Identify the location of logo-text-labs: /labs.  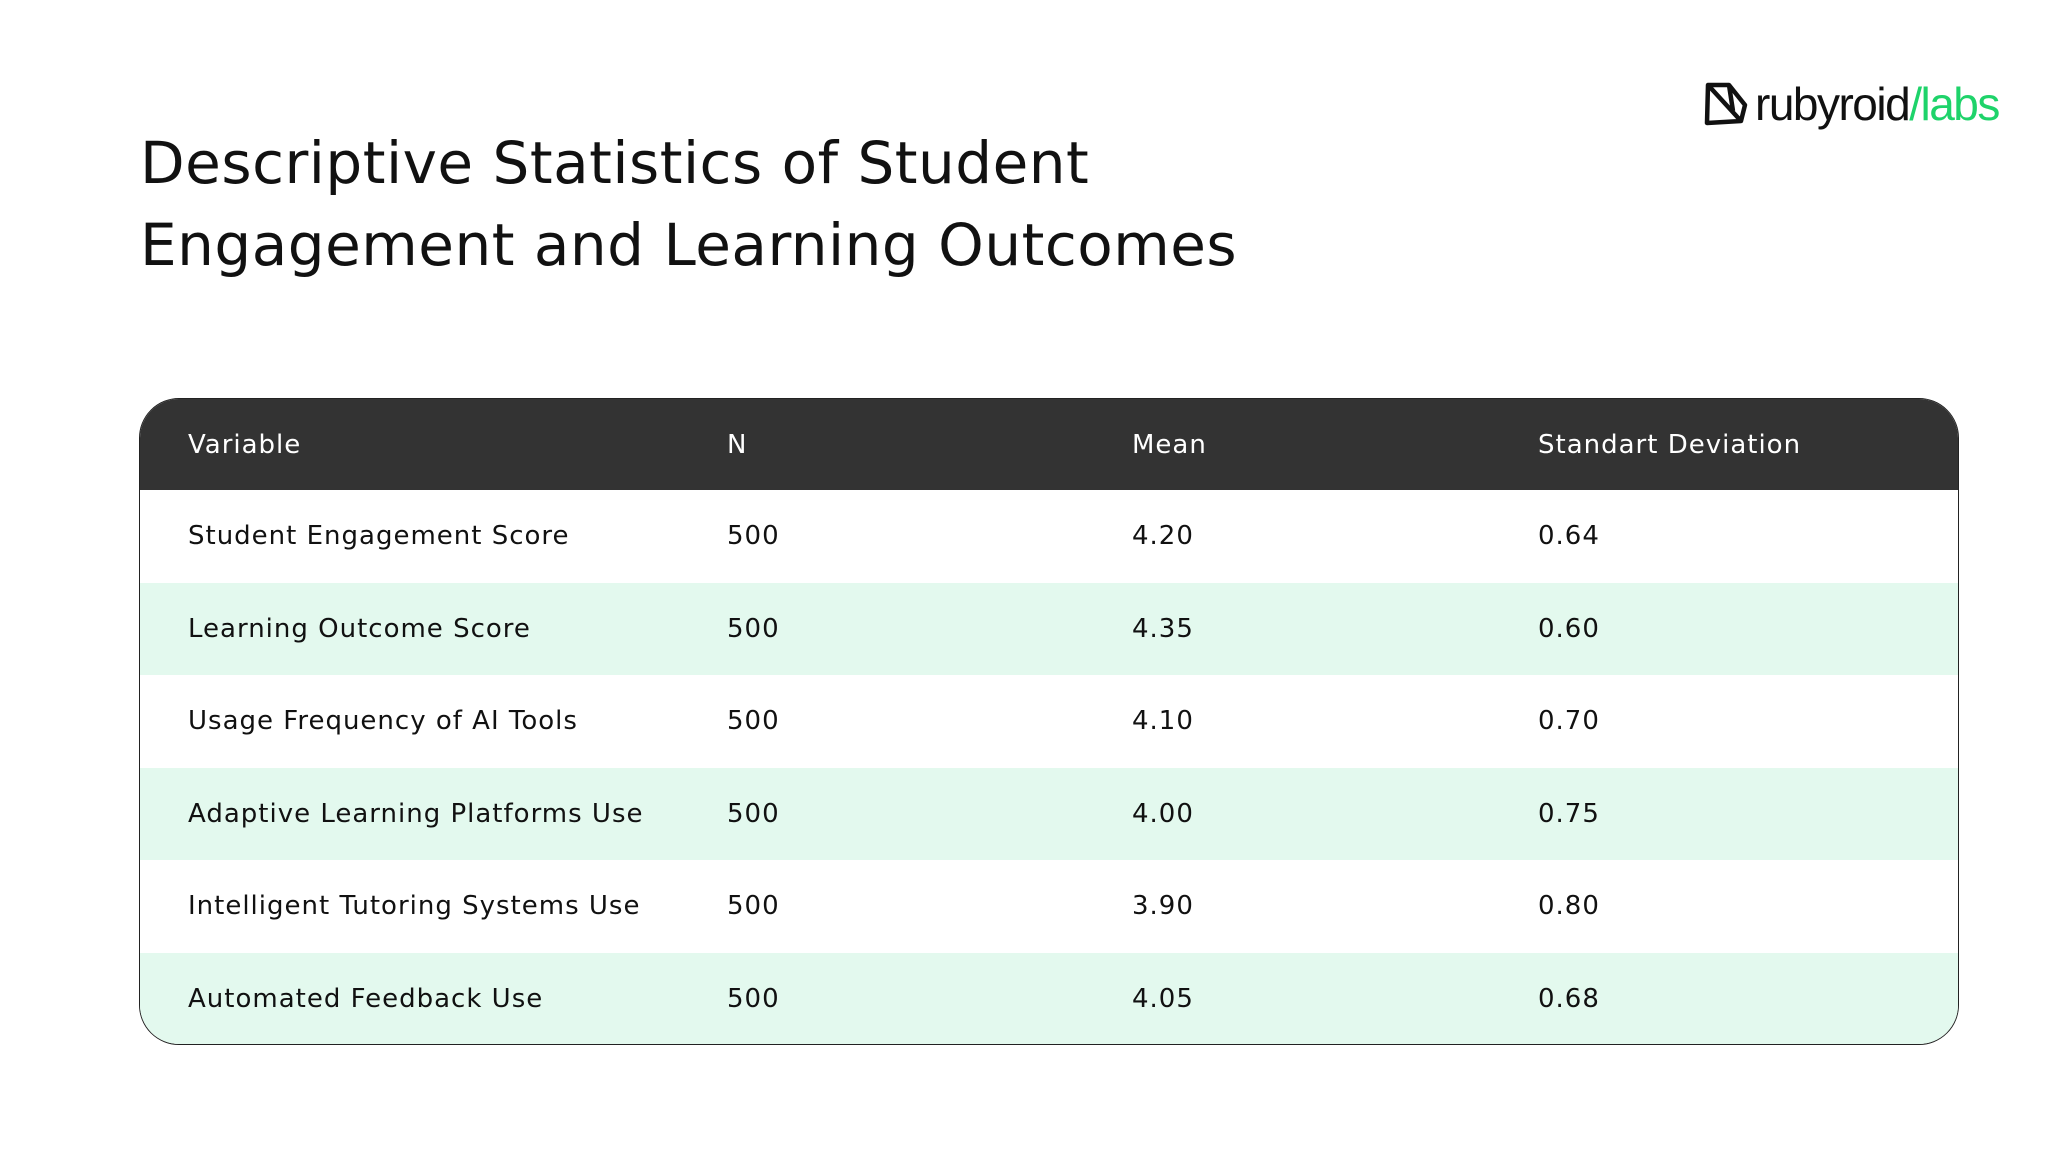
(1954, 104).